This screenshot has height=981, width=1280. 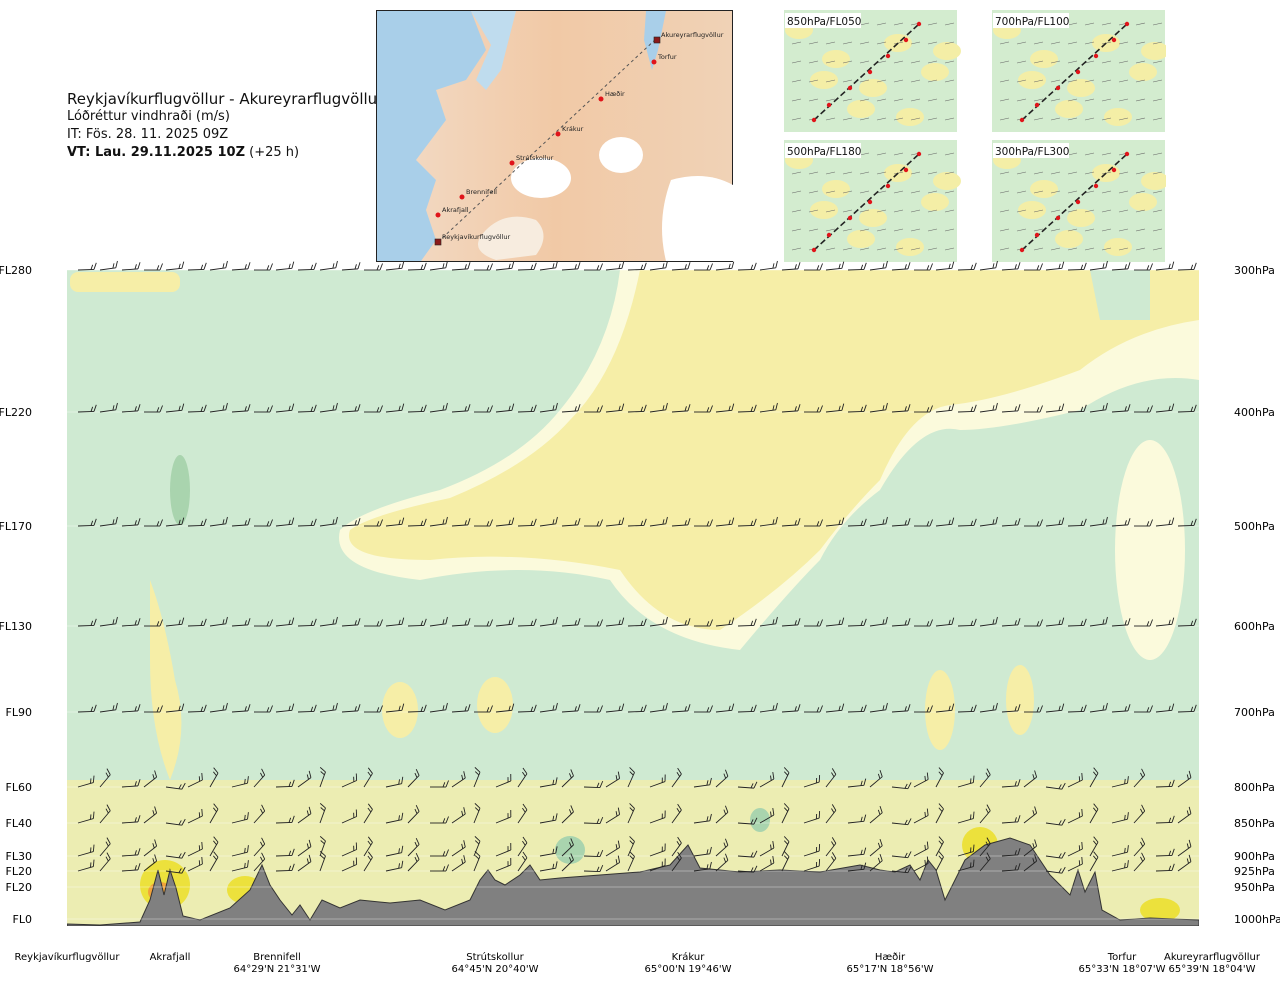 I want to click on nearzero-right, so click(x=1150, y=550).